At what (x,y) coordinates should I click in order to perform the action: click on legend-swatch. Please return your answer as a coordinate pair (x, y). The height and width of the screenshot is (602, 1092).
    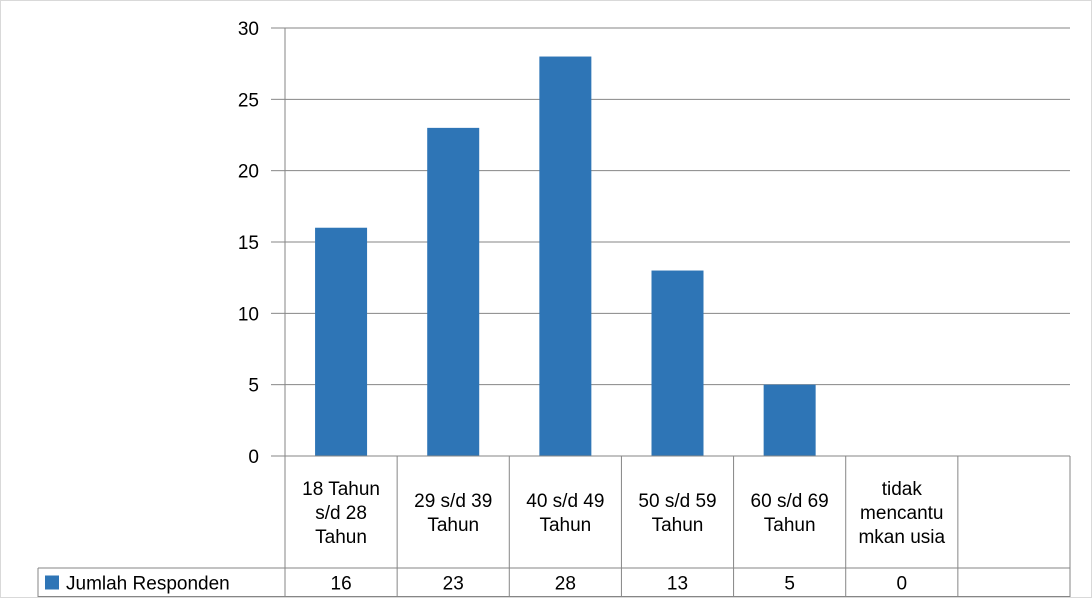
    Looking at the image, I should click on (52, 582).